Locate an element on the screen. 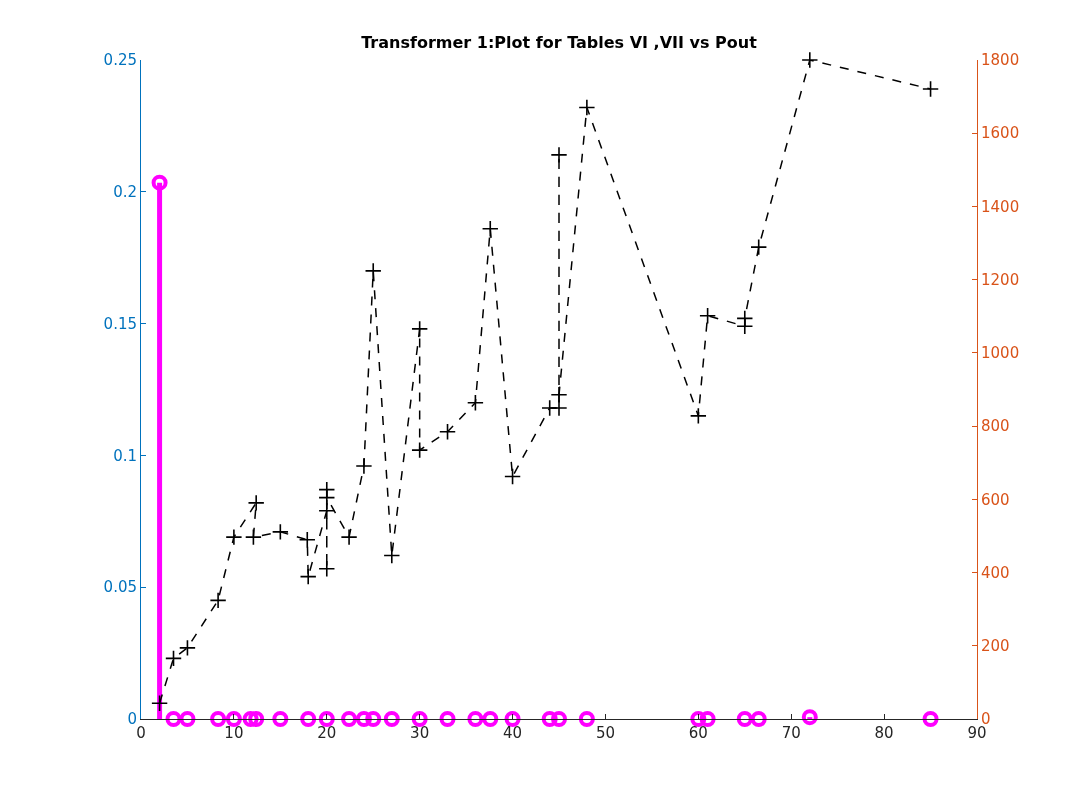 Image resolution: width=1080 pixels, height=810 pixels. y-tick-label: 0 is located at coordinates (132, 719).